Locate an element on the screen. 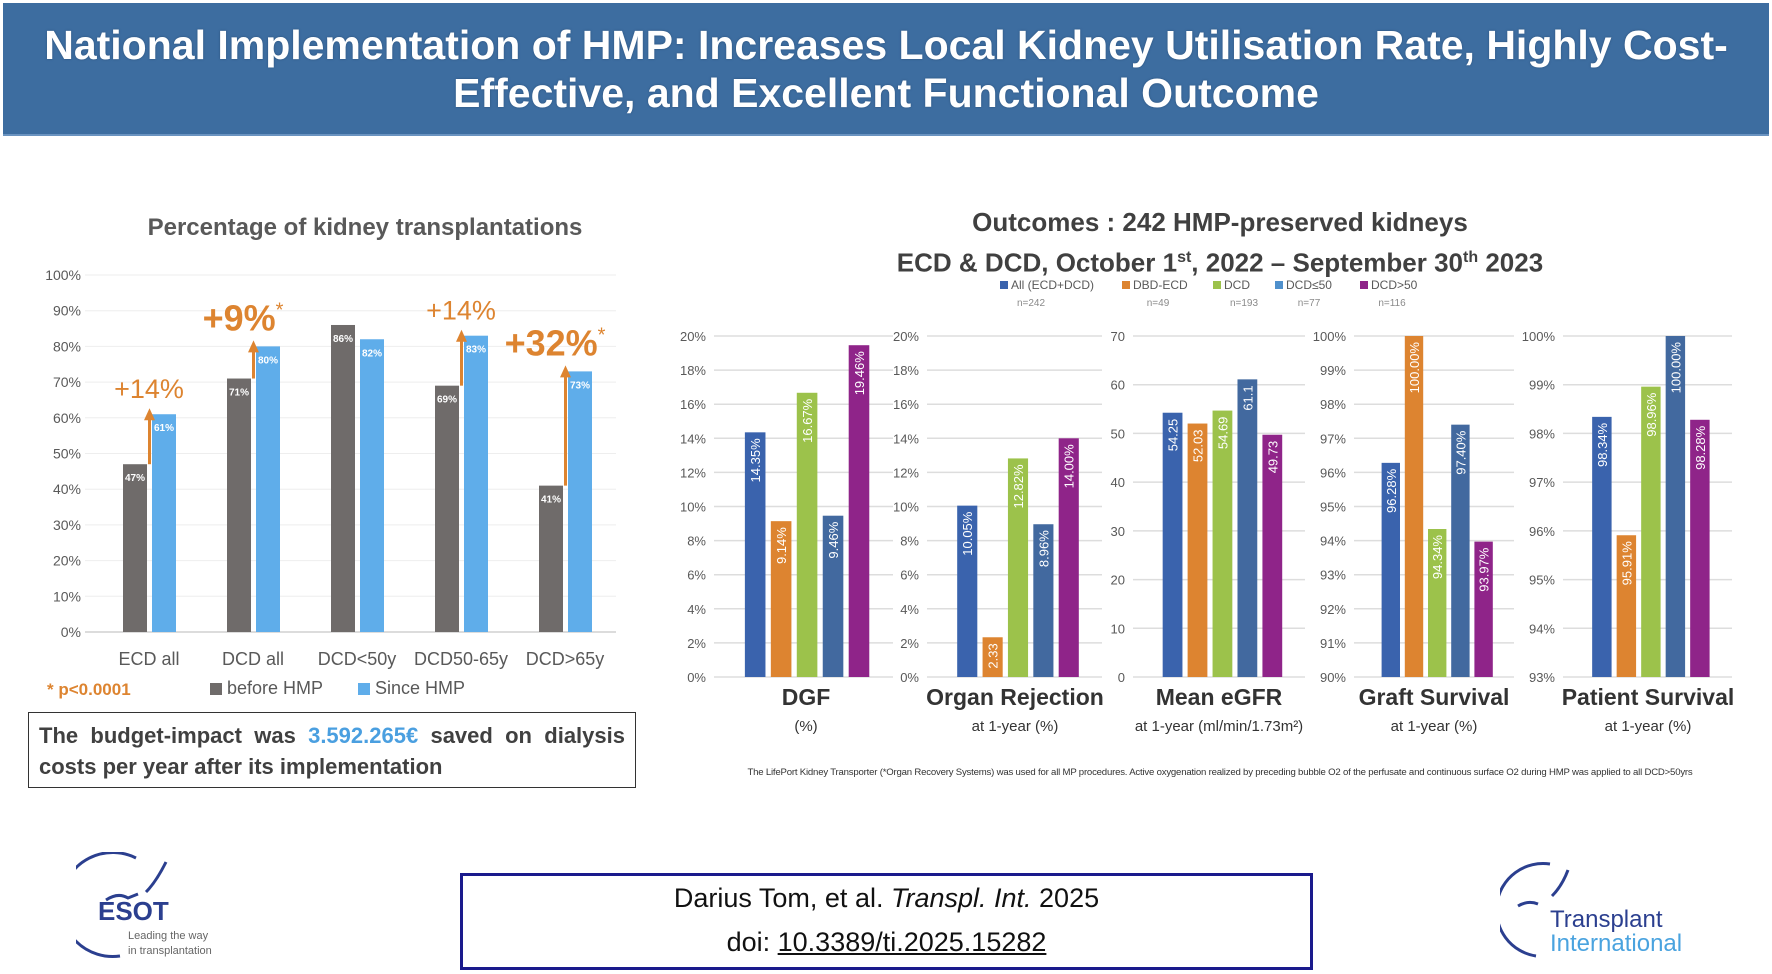 Image resolution: width=1772 pixels, height=974 pixels. bar-value-label: 47% is located at coordinates (135, 478).